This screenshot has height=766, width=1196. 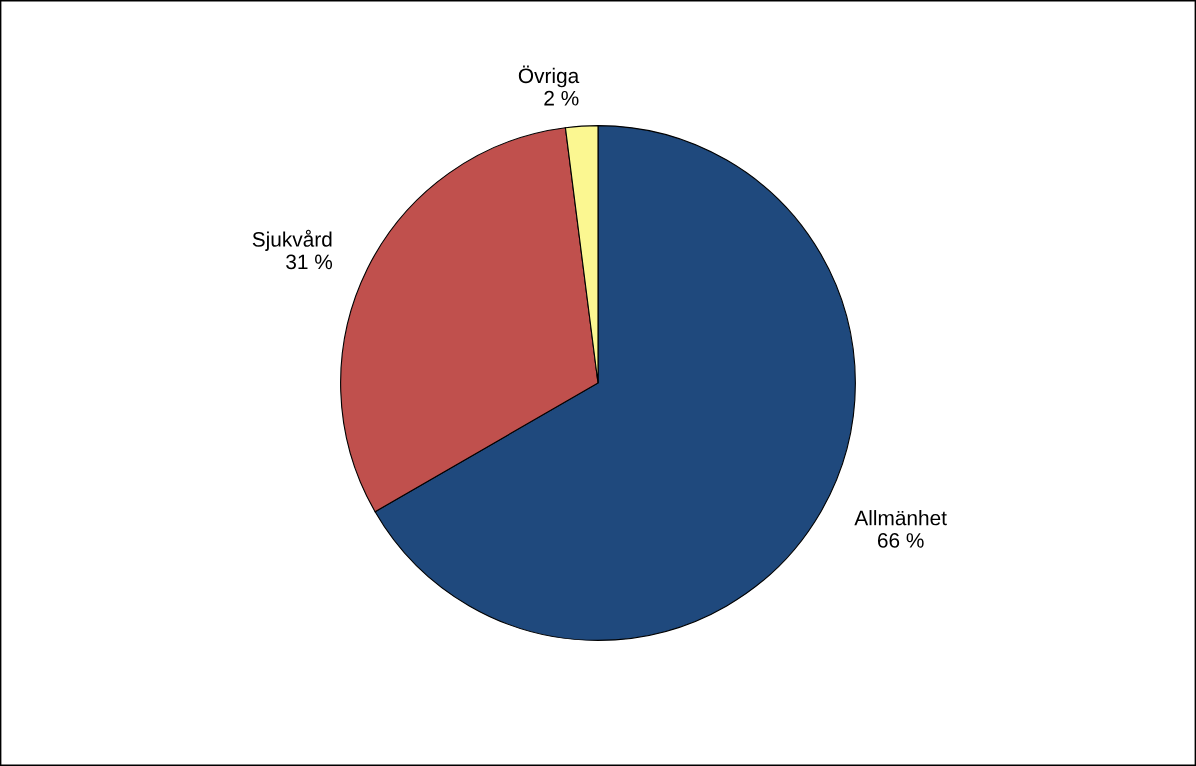 I want to click on data-label: 2 %, so click(x=561, y=98).